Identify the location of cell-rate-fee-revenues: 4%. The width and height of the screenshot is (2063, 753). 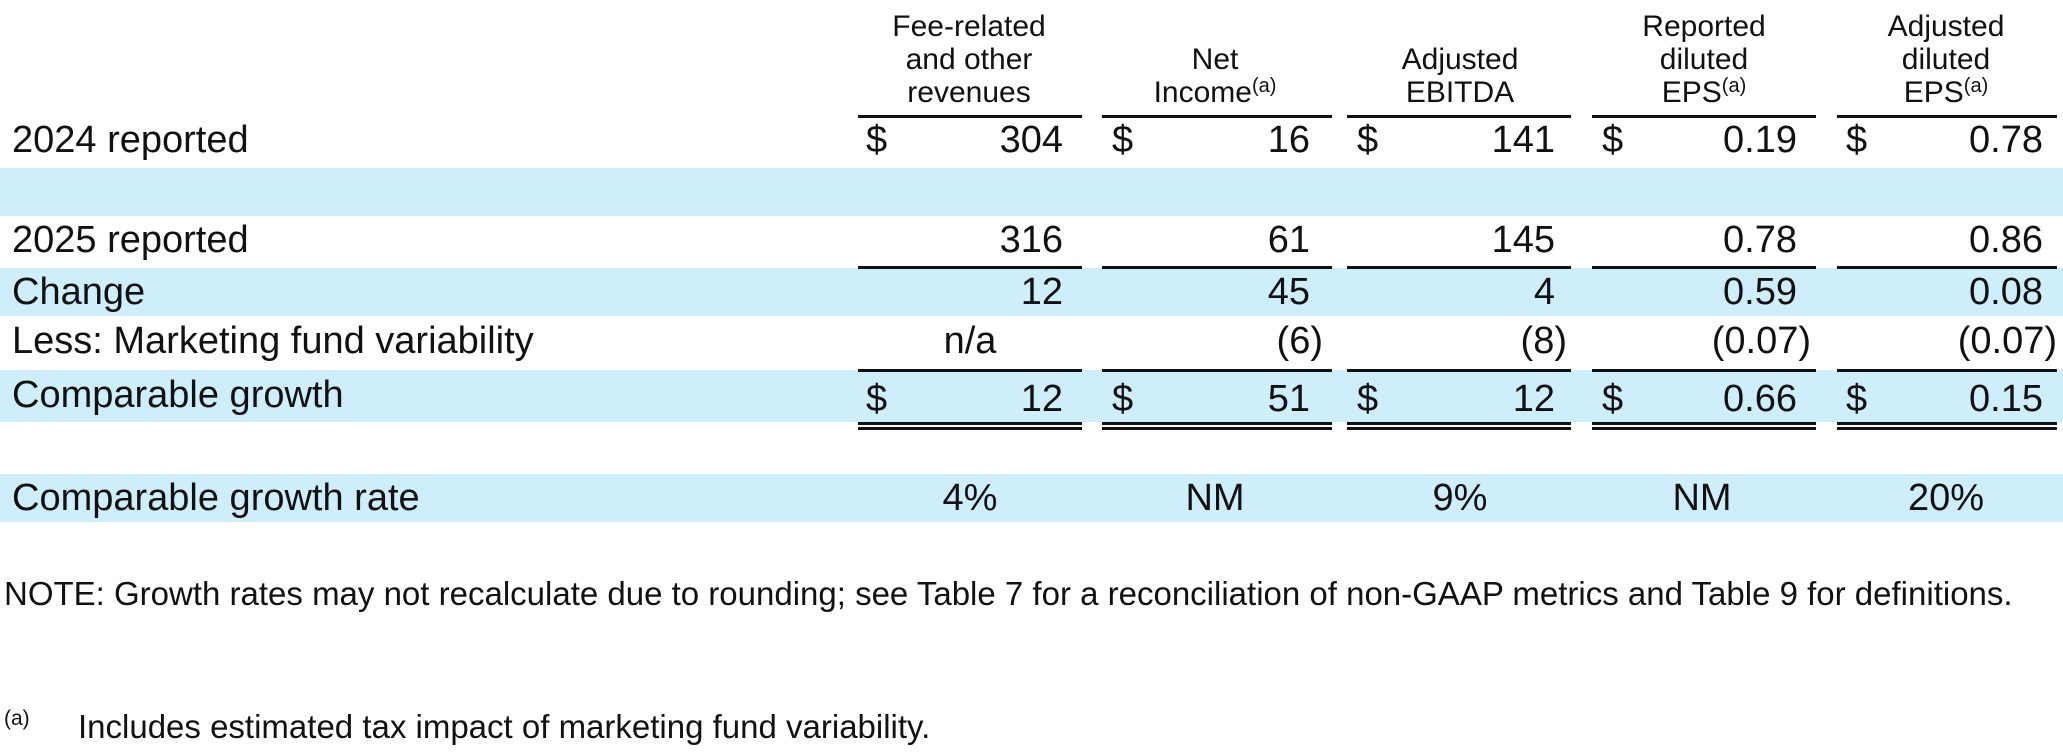
(970, 498).